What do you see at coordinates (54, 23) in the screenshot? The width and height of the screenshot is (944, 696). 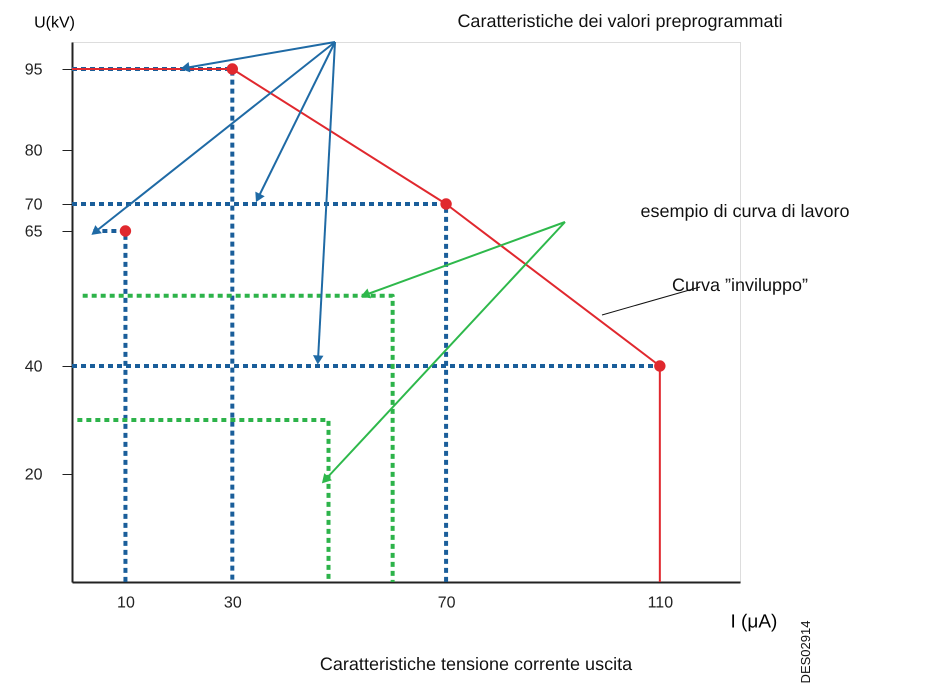 I see `y-axis-title: U(kV)` at bounding box center [54, 23].